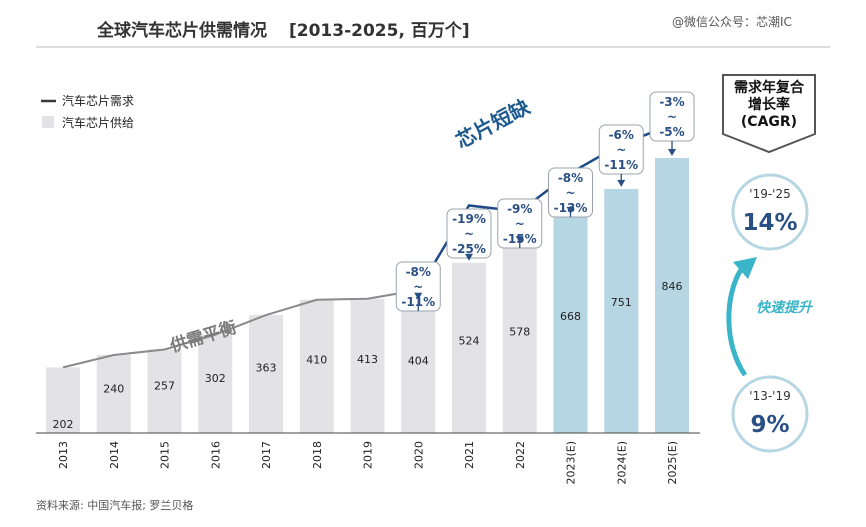 The width and height of the screenshot is (866, 527). Describe the element at coordinates (621, 302) in the screenshot. I see `bar-value-label: 751` at that location.